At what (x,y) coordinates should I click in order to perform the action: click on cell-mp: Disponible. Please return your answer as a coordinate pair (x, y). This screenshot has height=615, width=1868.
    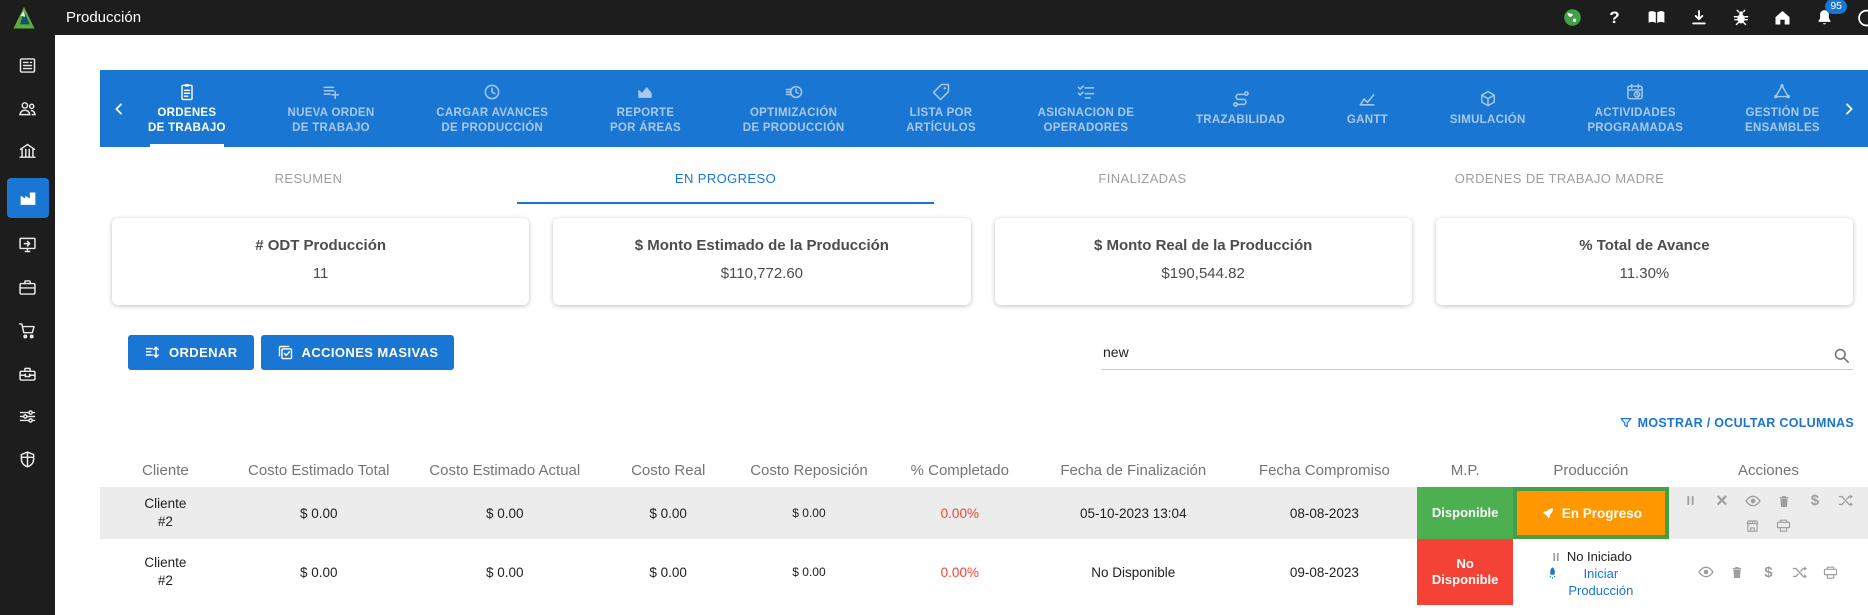
    Looking at the image, I should click on (1465, 513).